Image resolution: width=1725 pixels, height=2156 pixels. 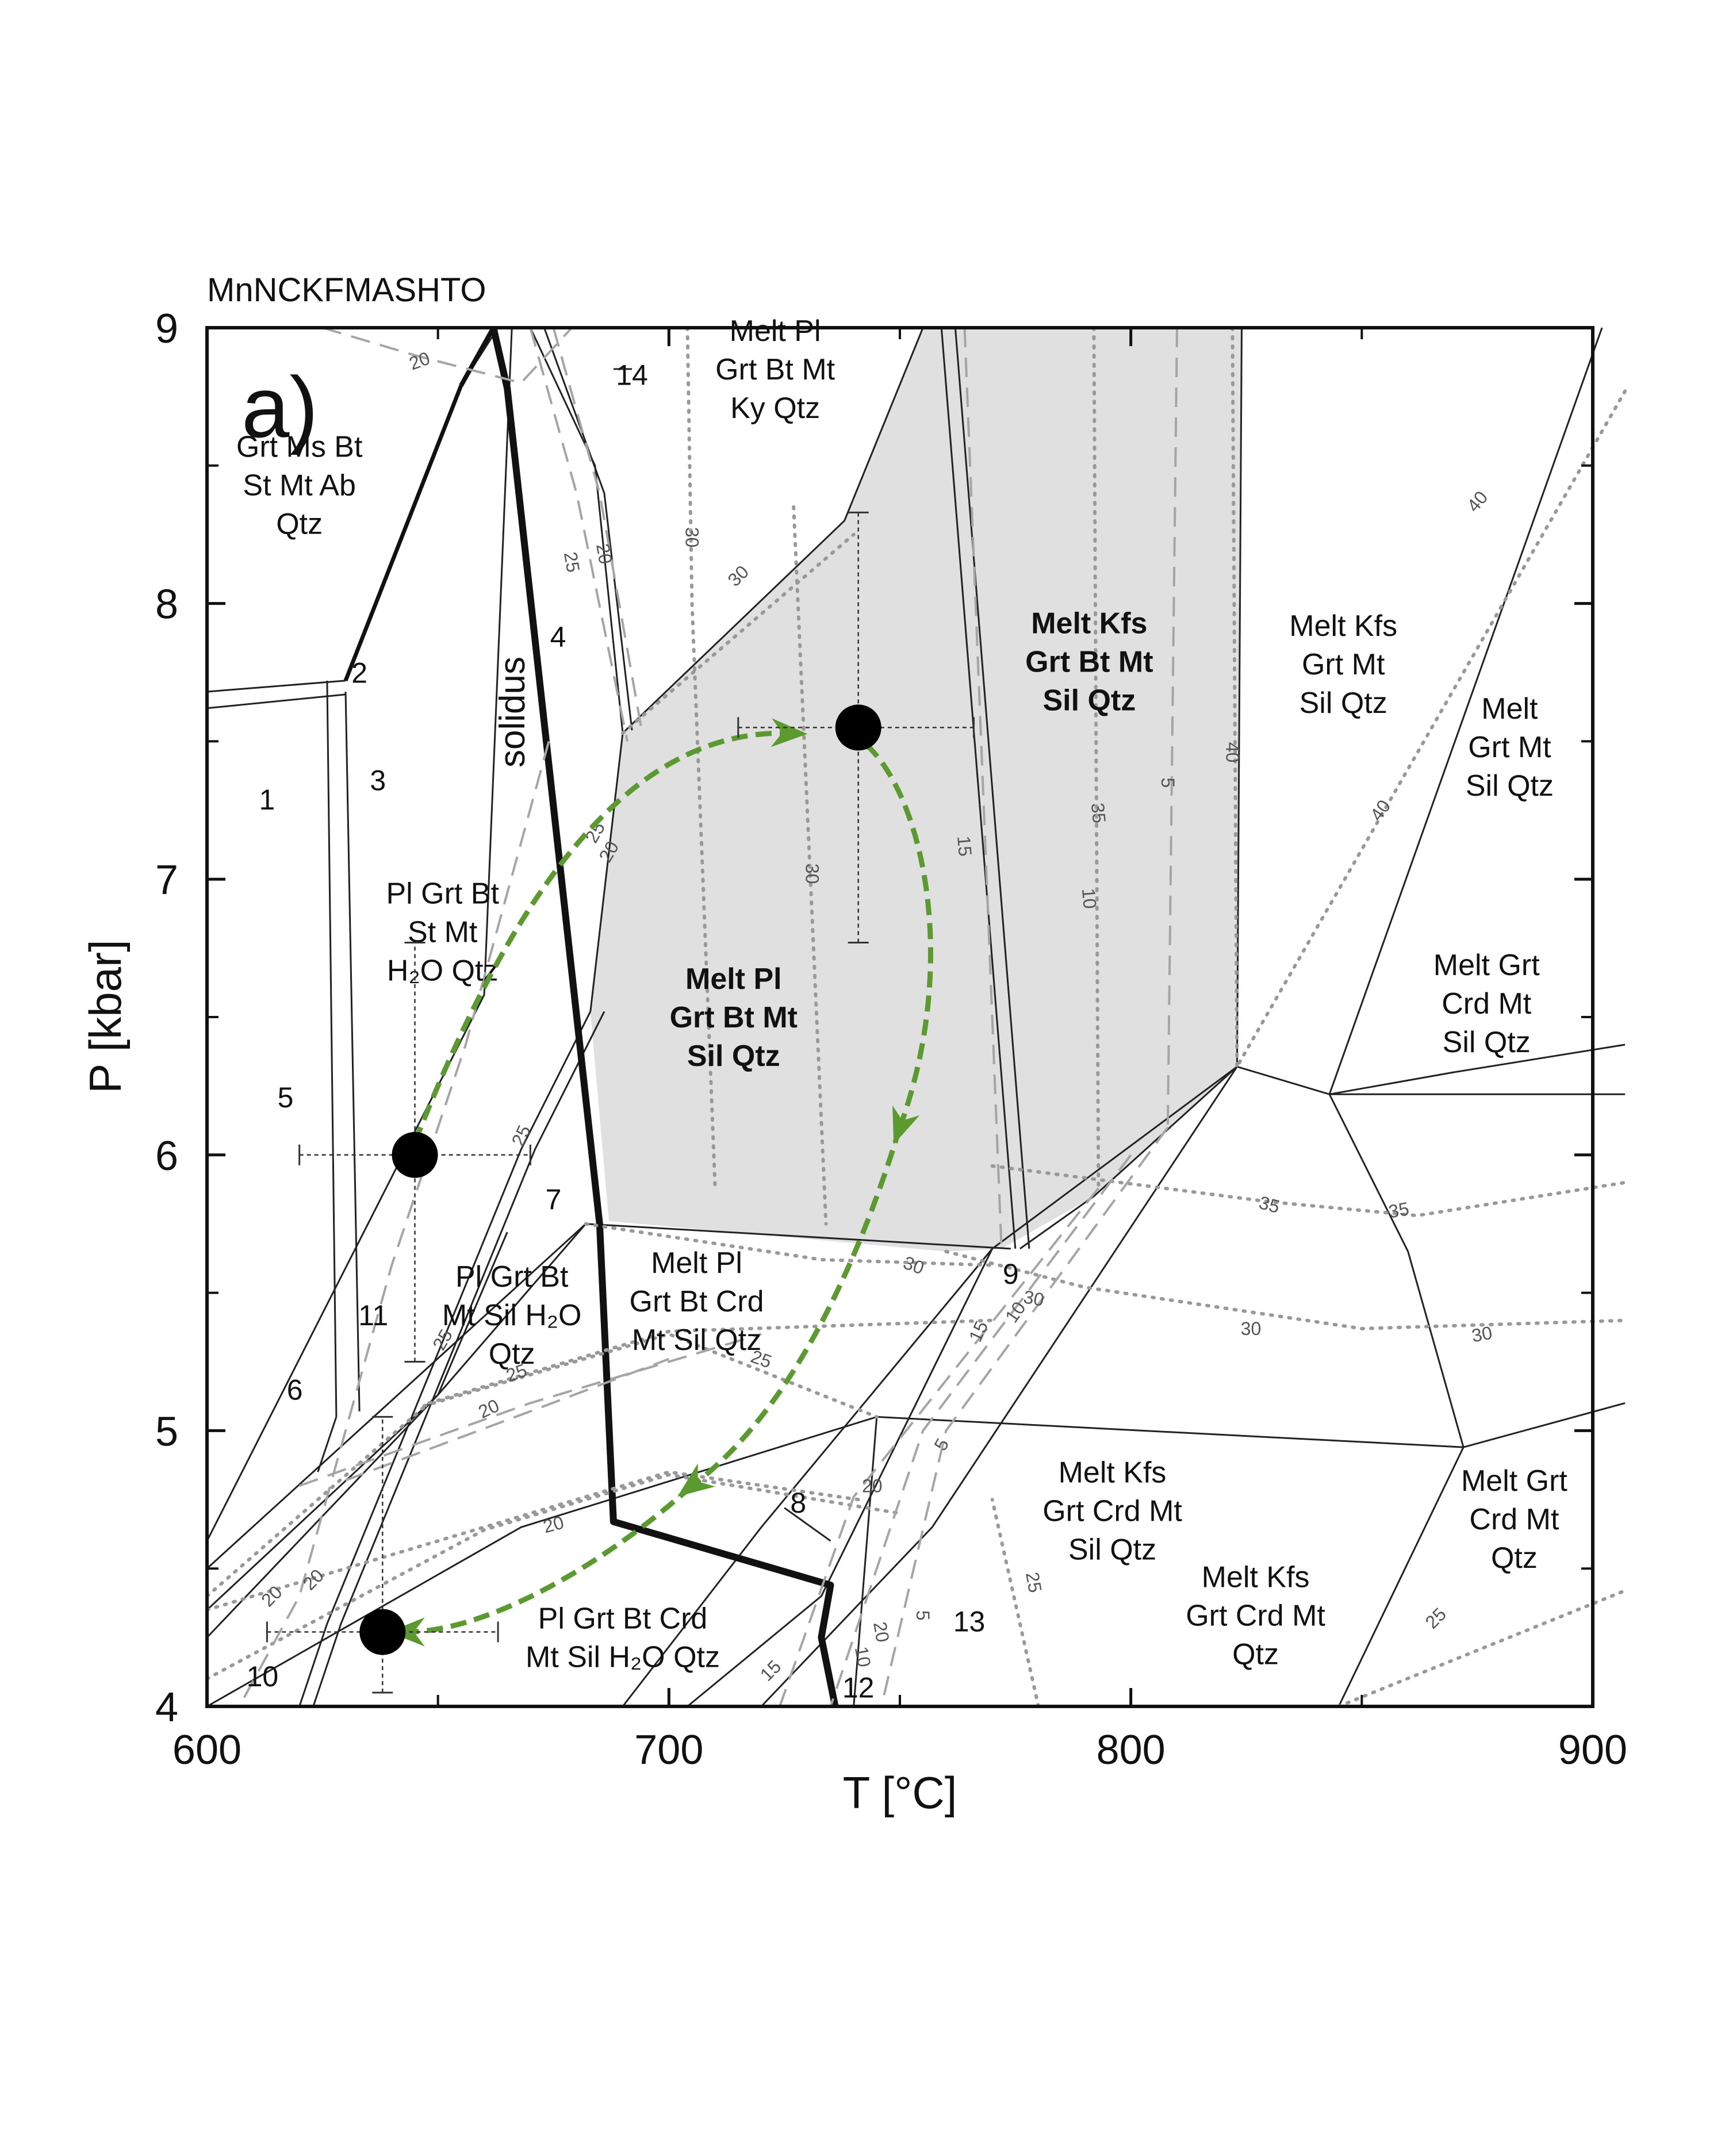 I want to click on y-tick-label: 6, so click(x=166, y=1156).